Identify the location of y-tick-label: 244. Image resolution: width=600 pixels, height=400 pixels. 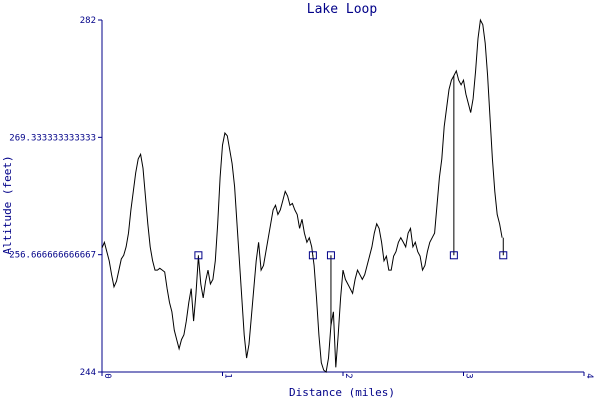
(88, 373).